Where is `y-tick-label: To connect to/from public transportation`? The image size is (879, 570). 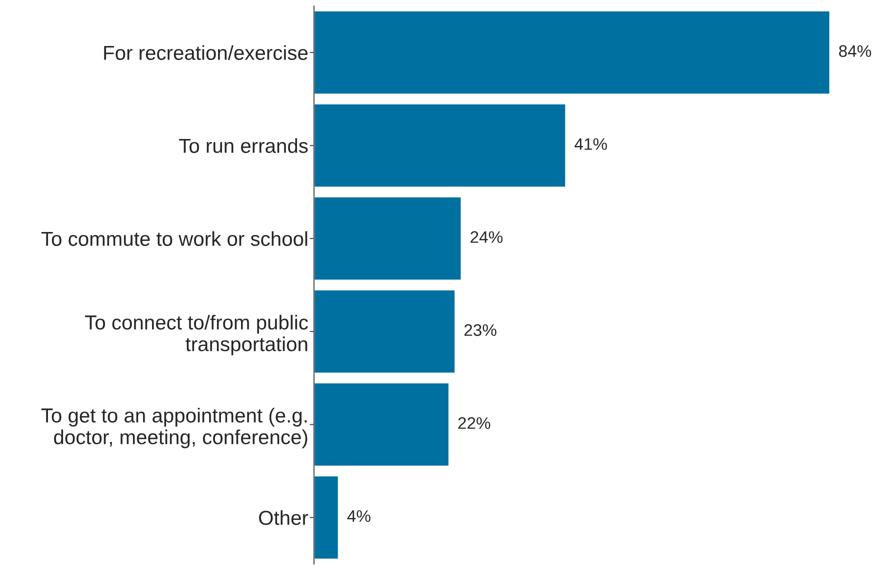 y-tick-label: To connect to/from public transportation is located at coordinates (196, 335).